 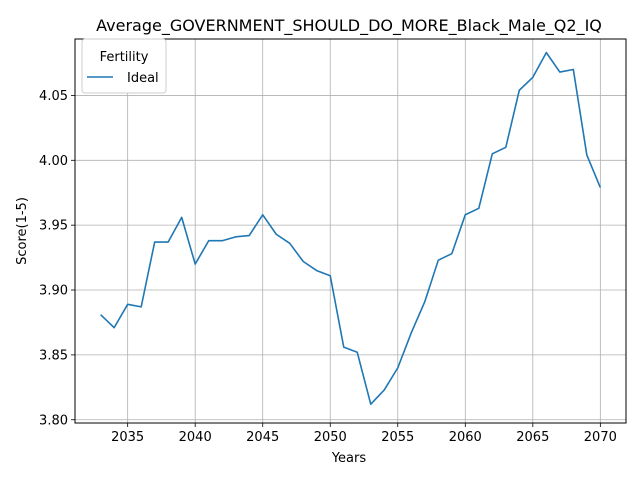 What do you see at coordinates (53, 96) in the screenshot?
I see `y-tick-label: 4.05` at bounding box center [53, 96].